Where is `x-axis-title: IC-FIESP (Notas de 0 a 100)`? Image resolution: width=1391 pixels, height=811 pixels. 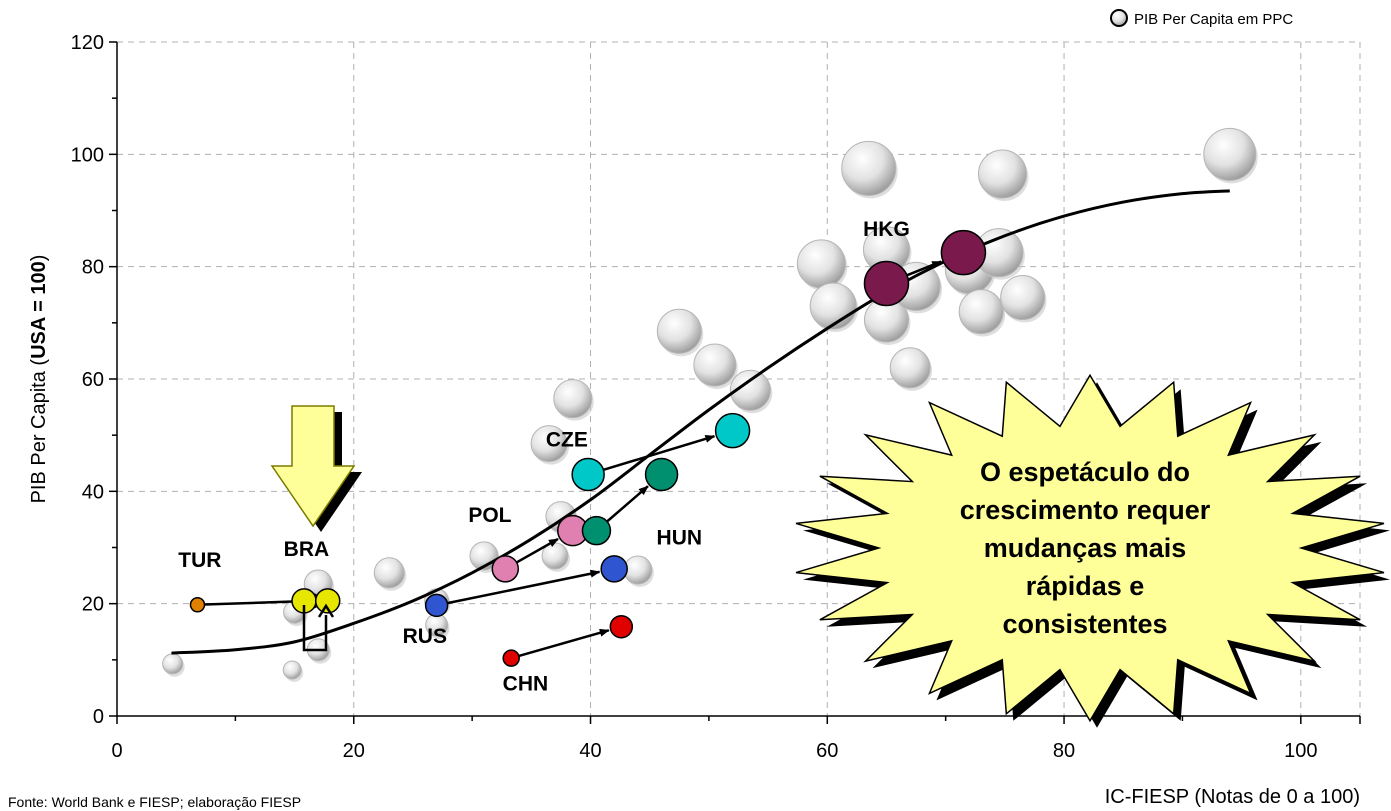 x-axis-title: IC-FIESP (Notas de 0 a 100) is located at coordinates (1232, 797).